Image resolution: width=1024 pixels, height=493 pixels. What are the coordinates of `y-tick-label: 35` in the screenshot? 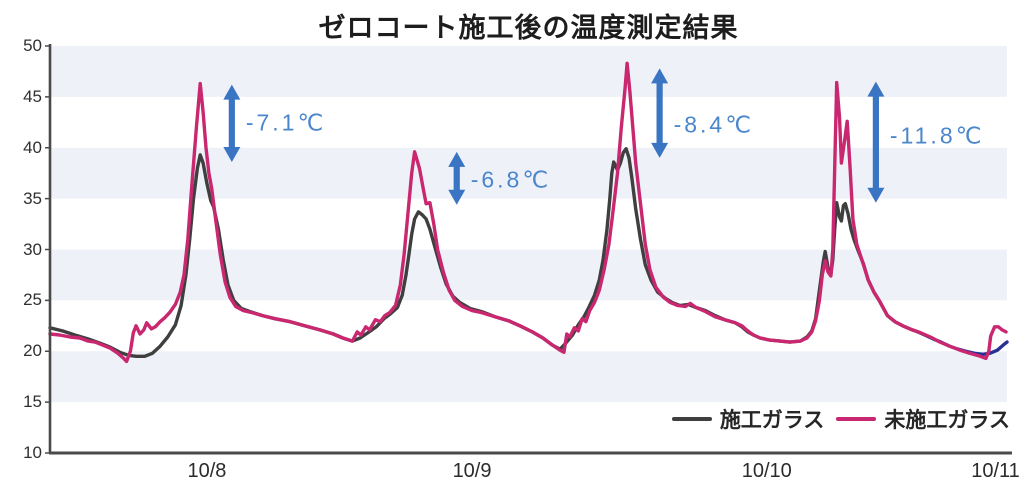 It's located at (32, 198).